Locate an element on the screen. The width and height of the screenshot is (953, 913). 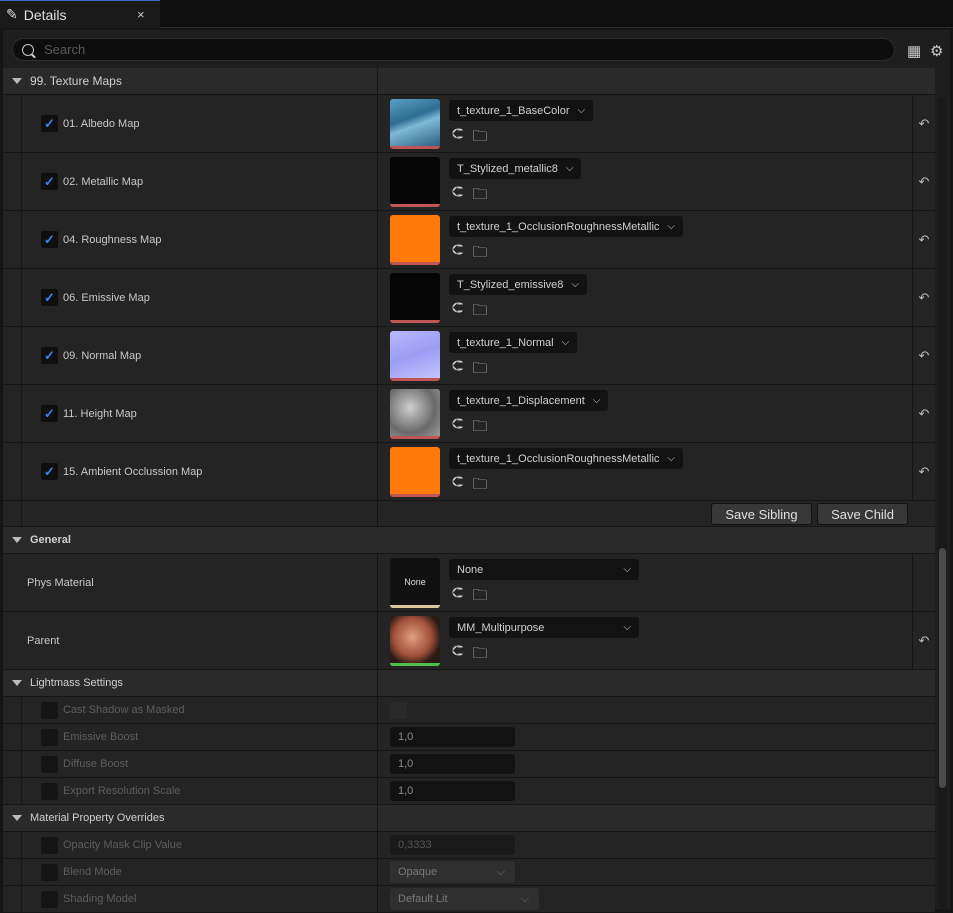
category-label: General is located at coordinates (50, 540).